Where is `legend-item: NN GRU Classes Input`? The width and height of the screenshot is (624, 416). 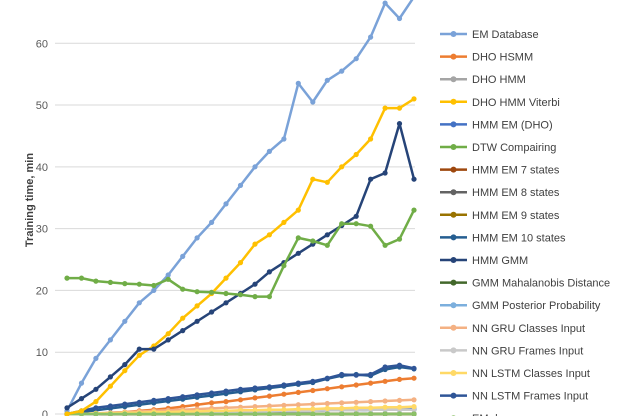
legend-item: NN GRU Classes Input is located at coordinates (512, 329).